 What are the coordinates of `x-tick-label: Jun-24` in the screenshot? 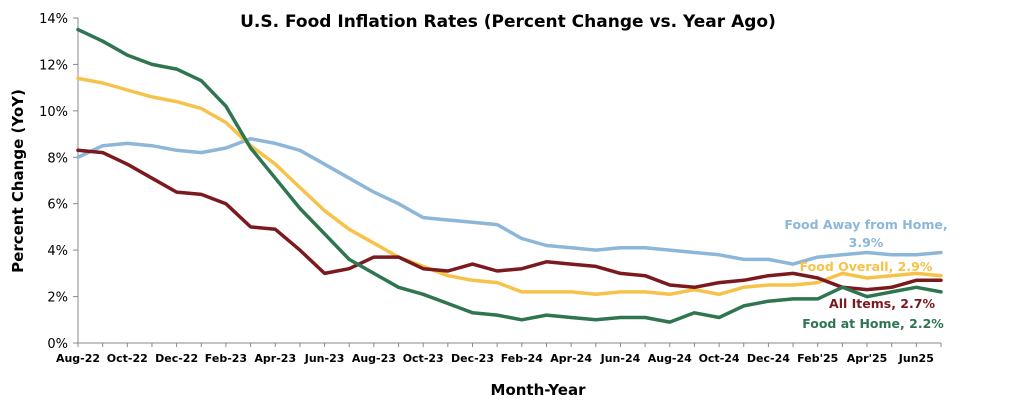 It's located at (620, 358).